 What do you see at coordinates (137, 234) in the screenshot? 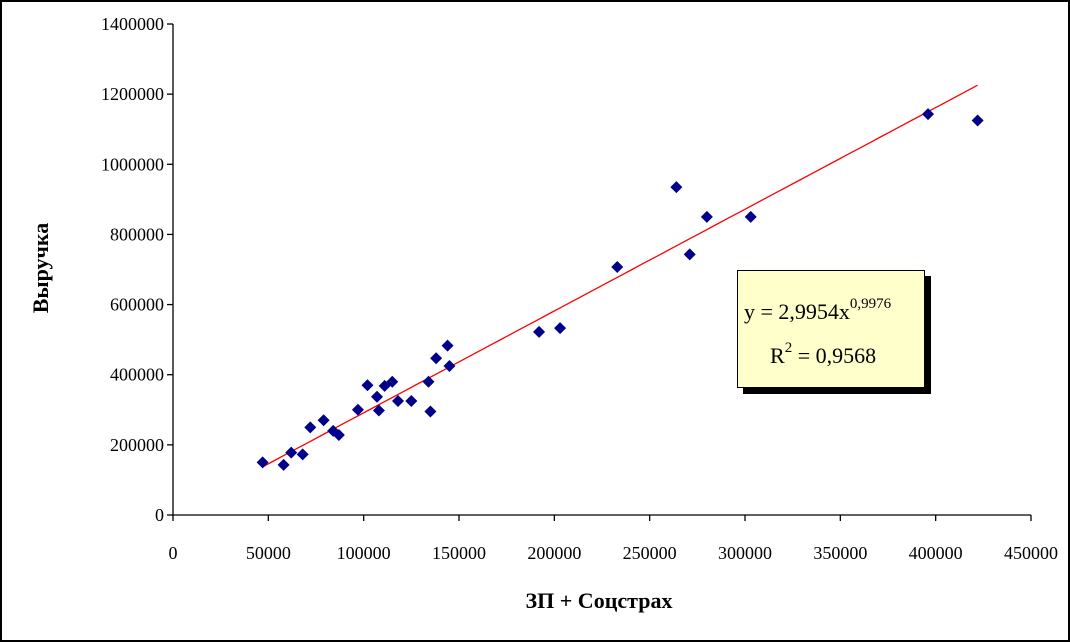
I see `y-tick-label: 800000` at bounding box center [137, 234].